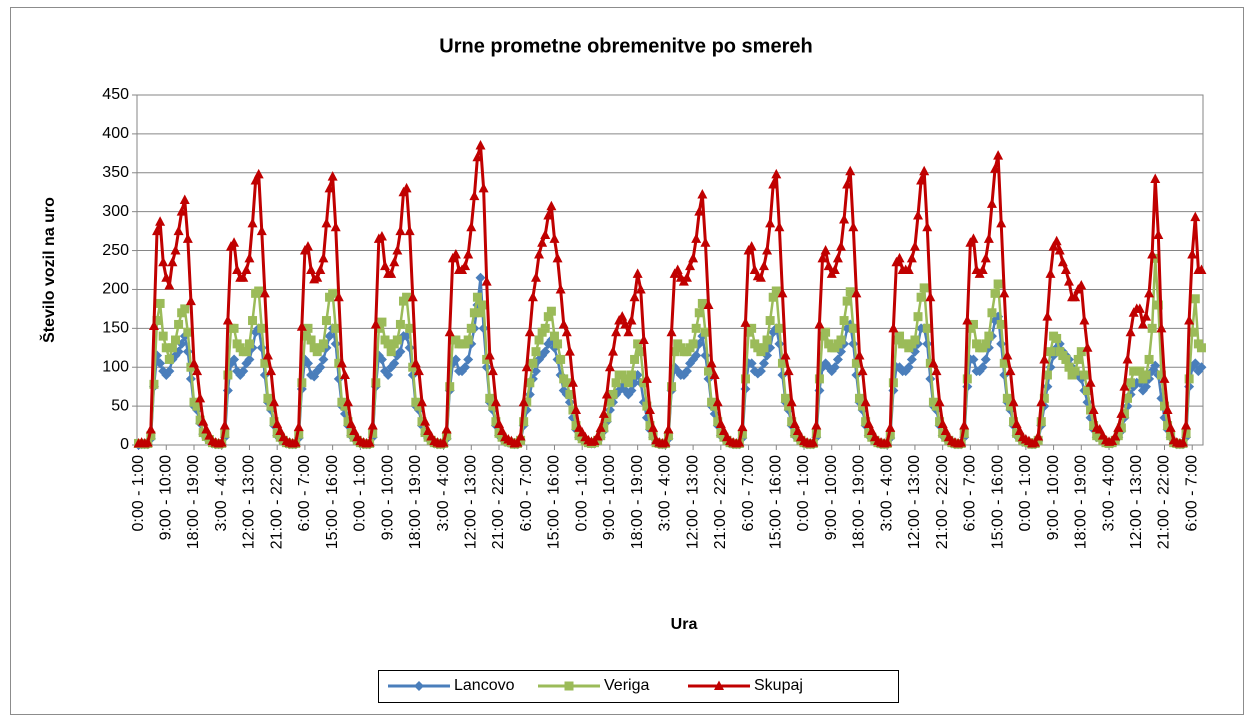 The height and width of the screenshot is (724, 1255). I want to click on legend-label: Lancovo, so click(484, 685).